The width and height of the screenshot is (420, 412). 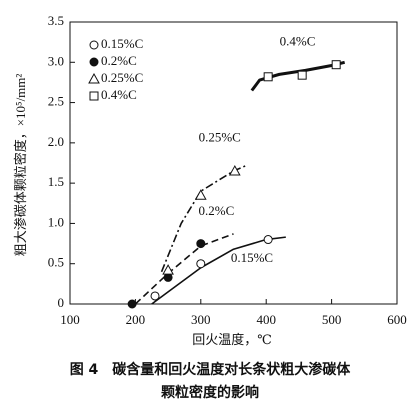 What do you see at coordinates (252, 257) in the screenshot?
I see `series-annotation: 0.15%C` at bounding box center [252, 257].